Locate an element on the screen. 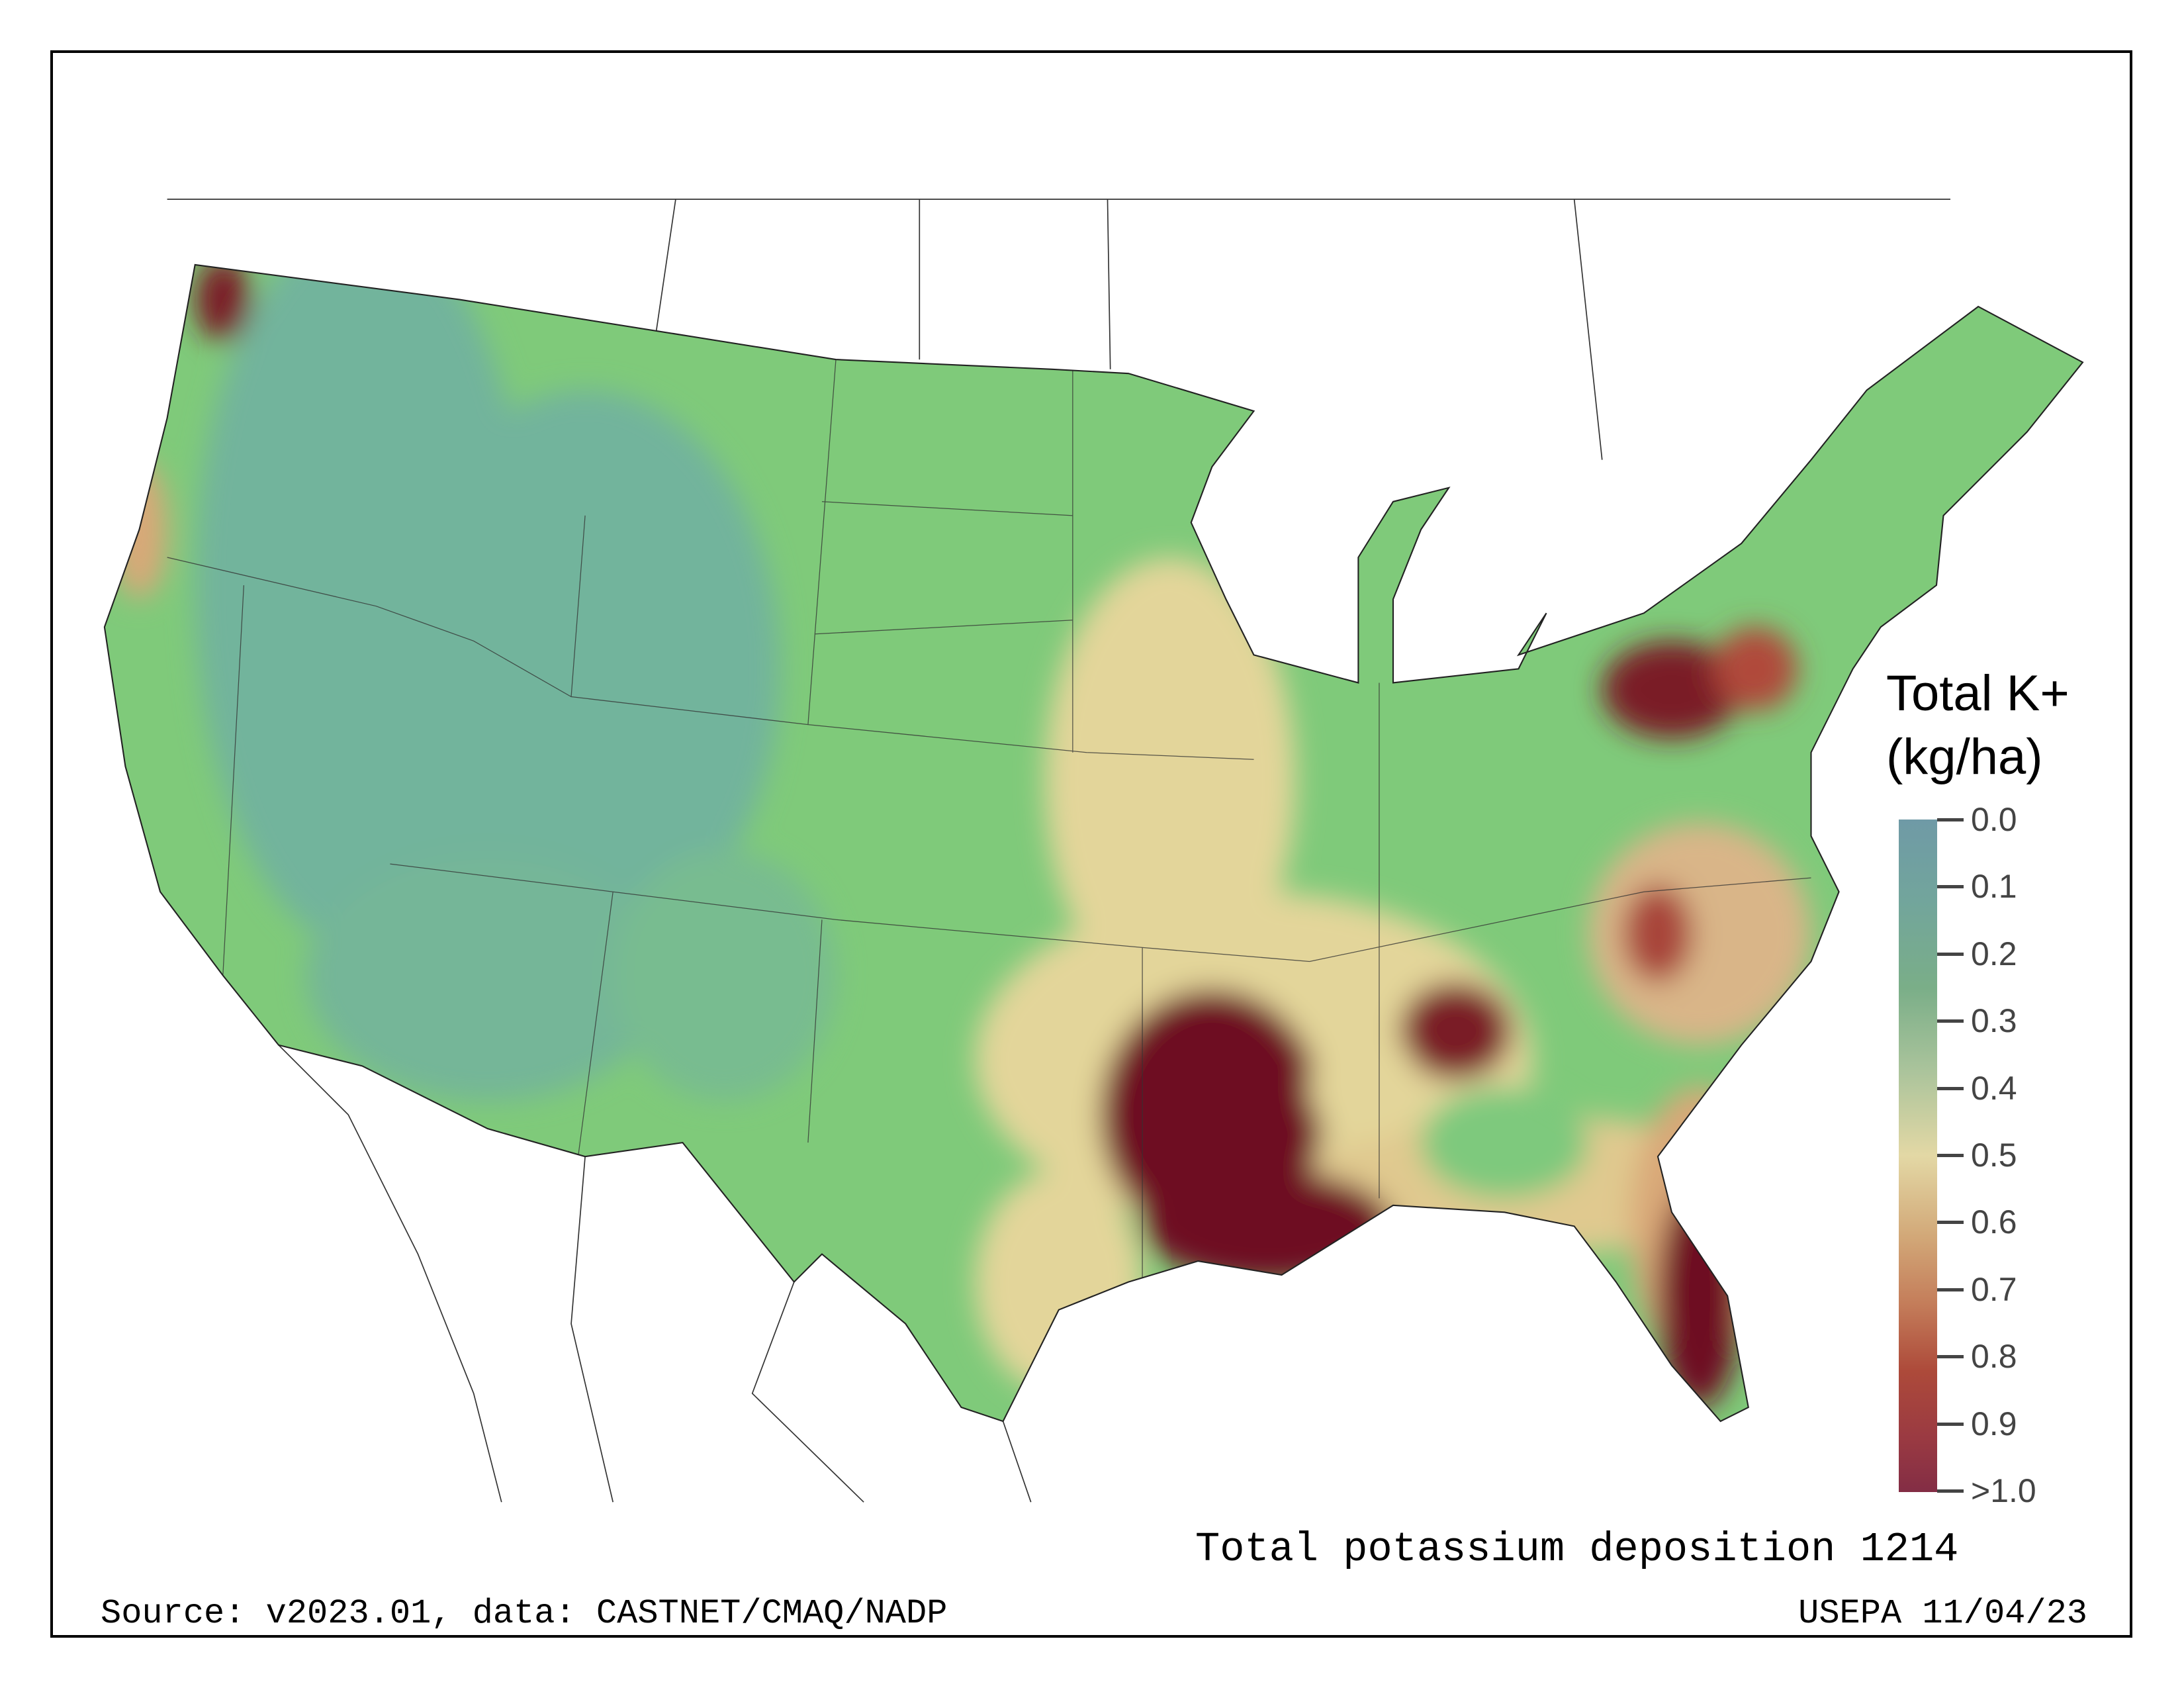 The height and width of the screenshot is (1688, 2184). legend-title-line2: (kg/ha) is located at coordinates (1965, 757).